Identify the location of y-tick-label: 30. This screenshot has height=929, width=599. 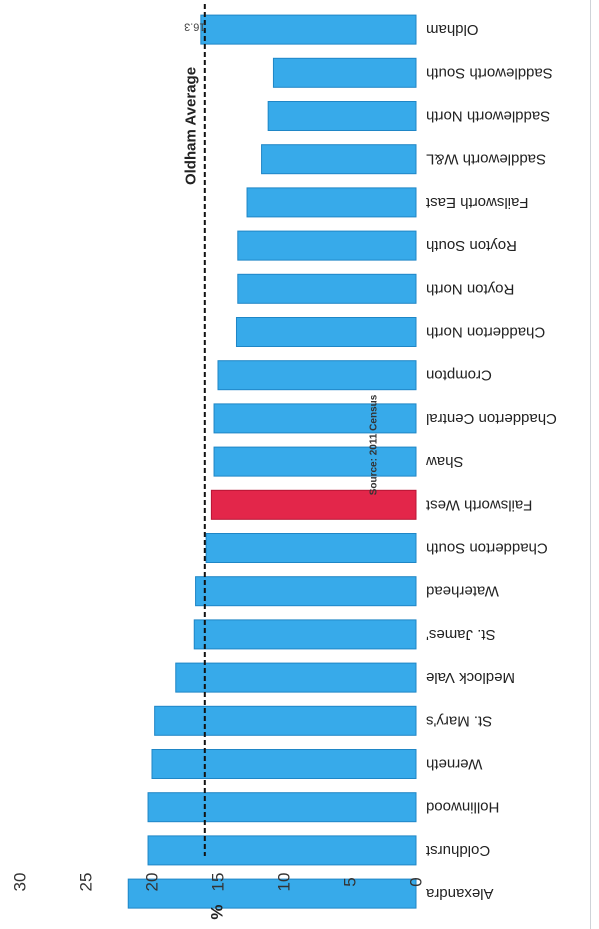
(20, 882).